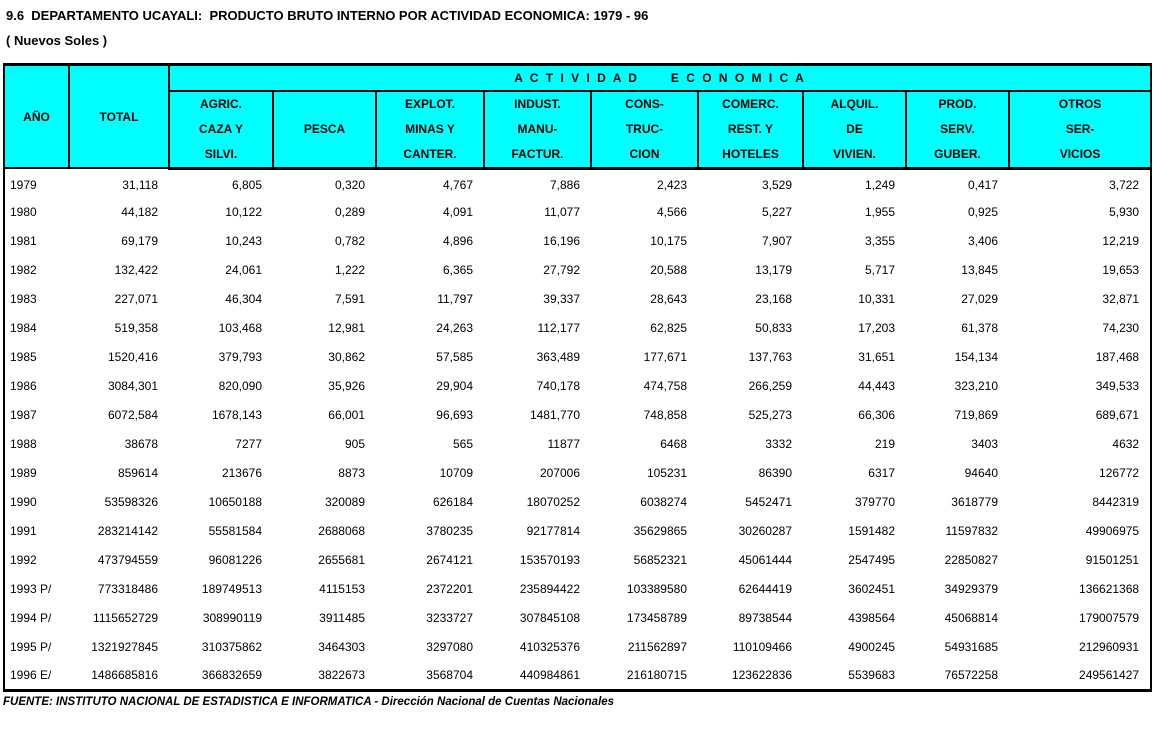 This screenshot has width=1153, height=730. I want to click on value-cell: 525,273, so click(770, 414).